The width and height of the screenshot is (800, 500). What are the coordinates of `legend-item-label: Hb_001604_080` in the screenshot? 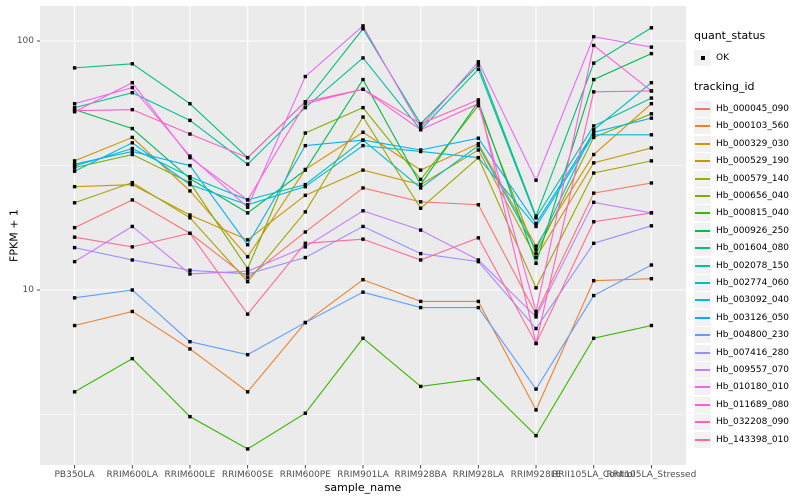 It's located at (753, 248).